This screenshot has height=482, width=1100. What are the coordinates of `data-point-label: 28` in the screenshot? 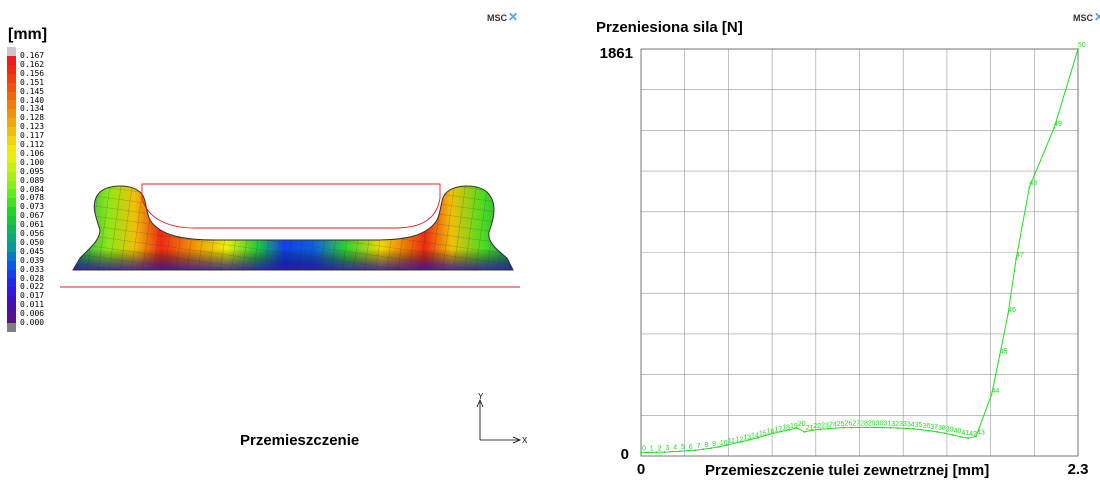 It's located at (864, 423).